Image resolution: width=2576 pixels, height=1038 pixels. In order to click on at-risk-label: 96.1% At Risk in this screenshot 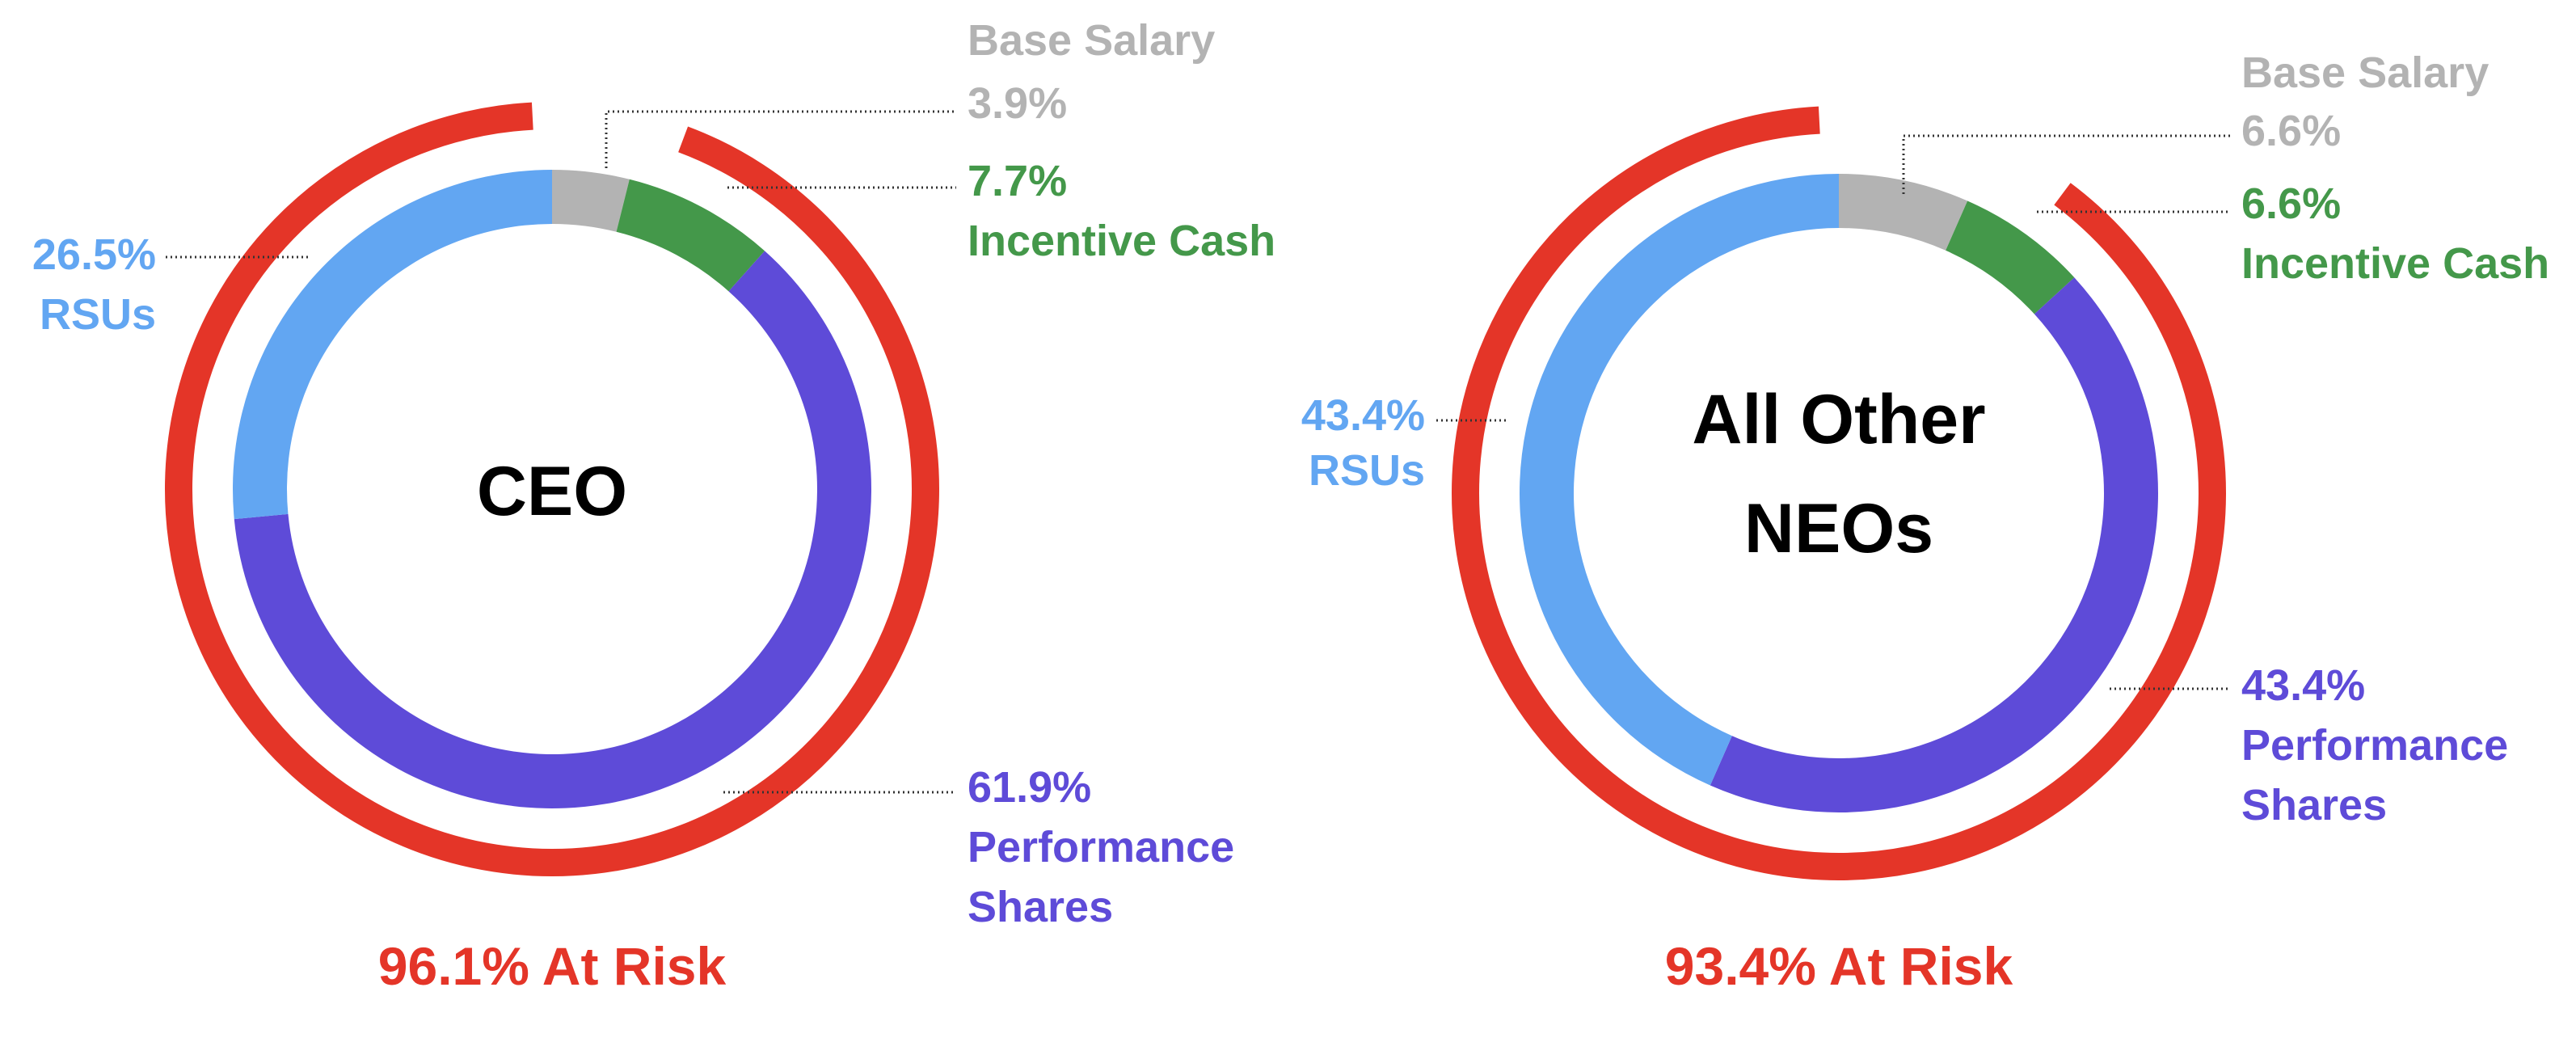, I will do `click(552, 966)`.